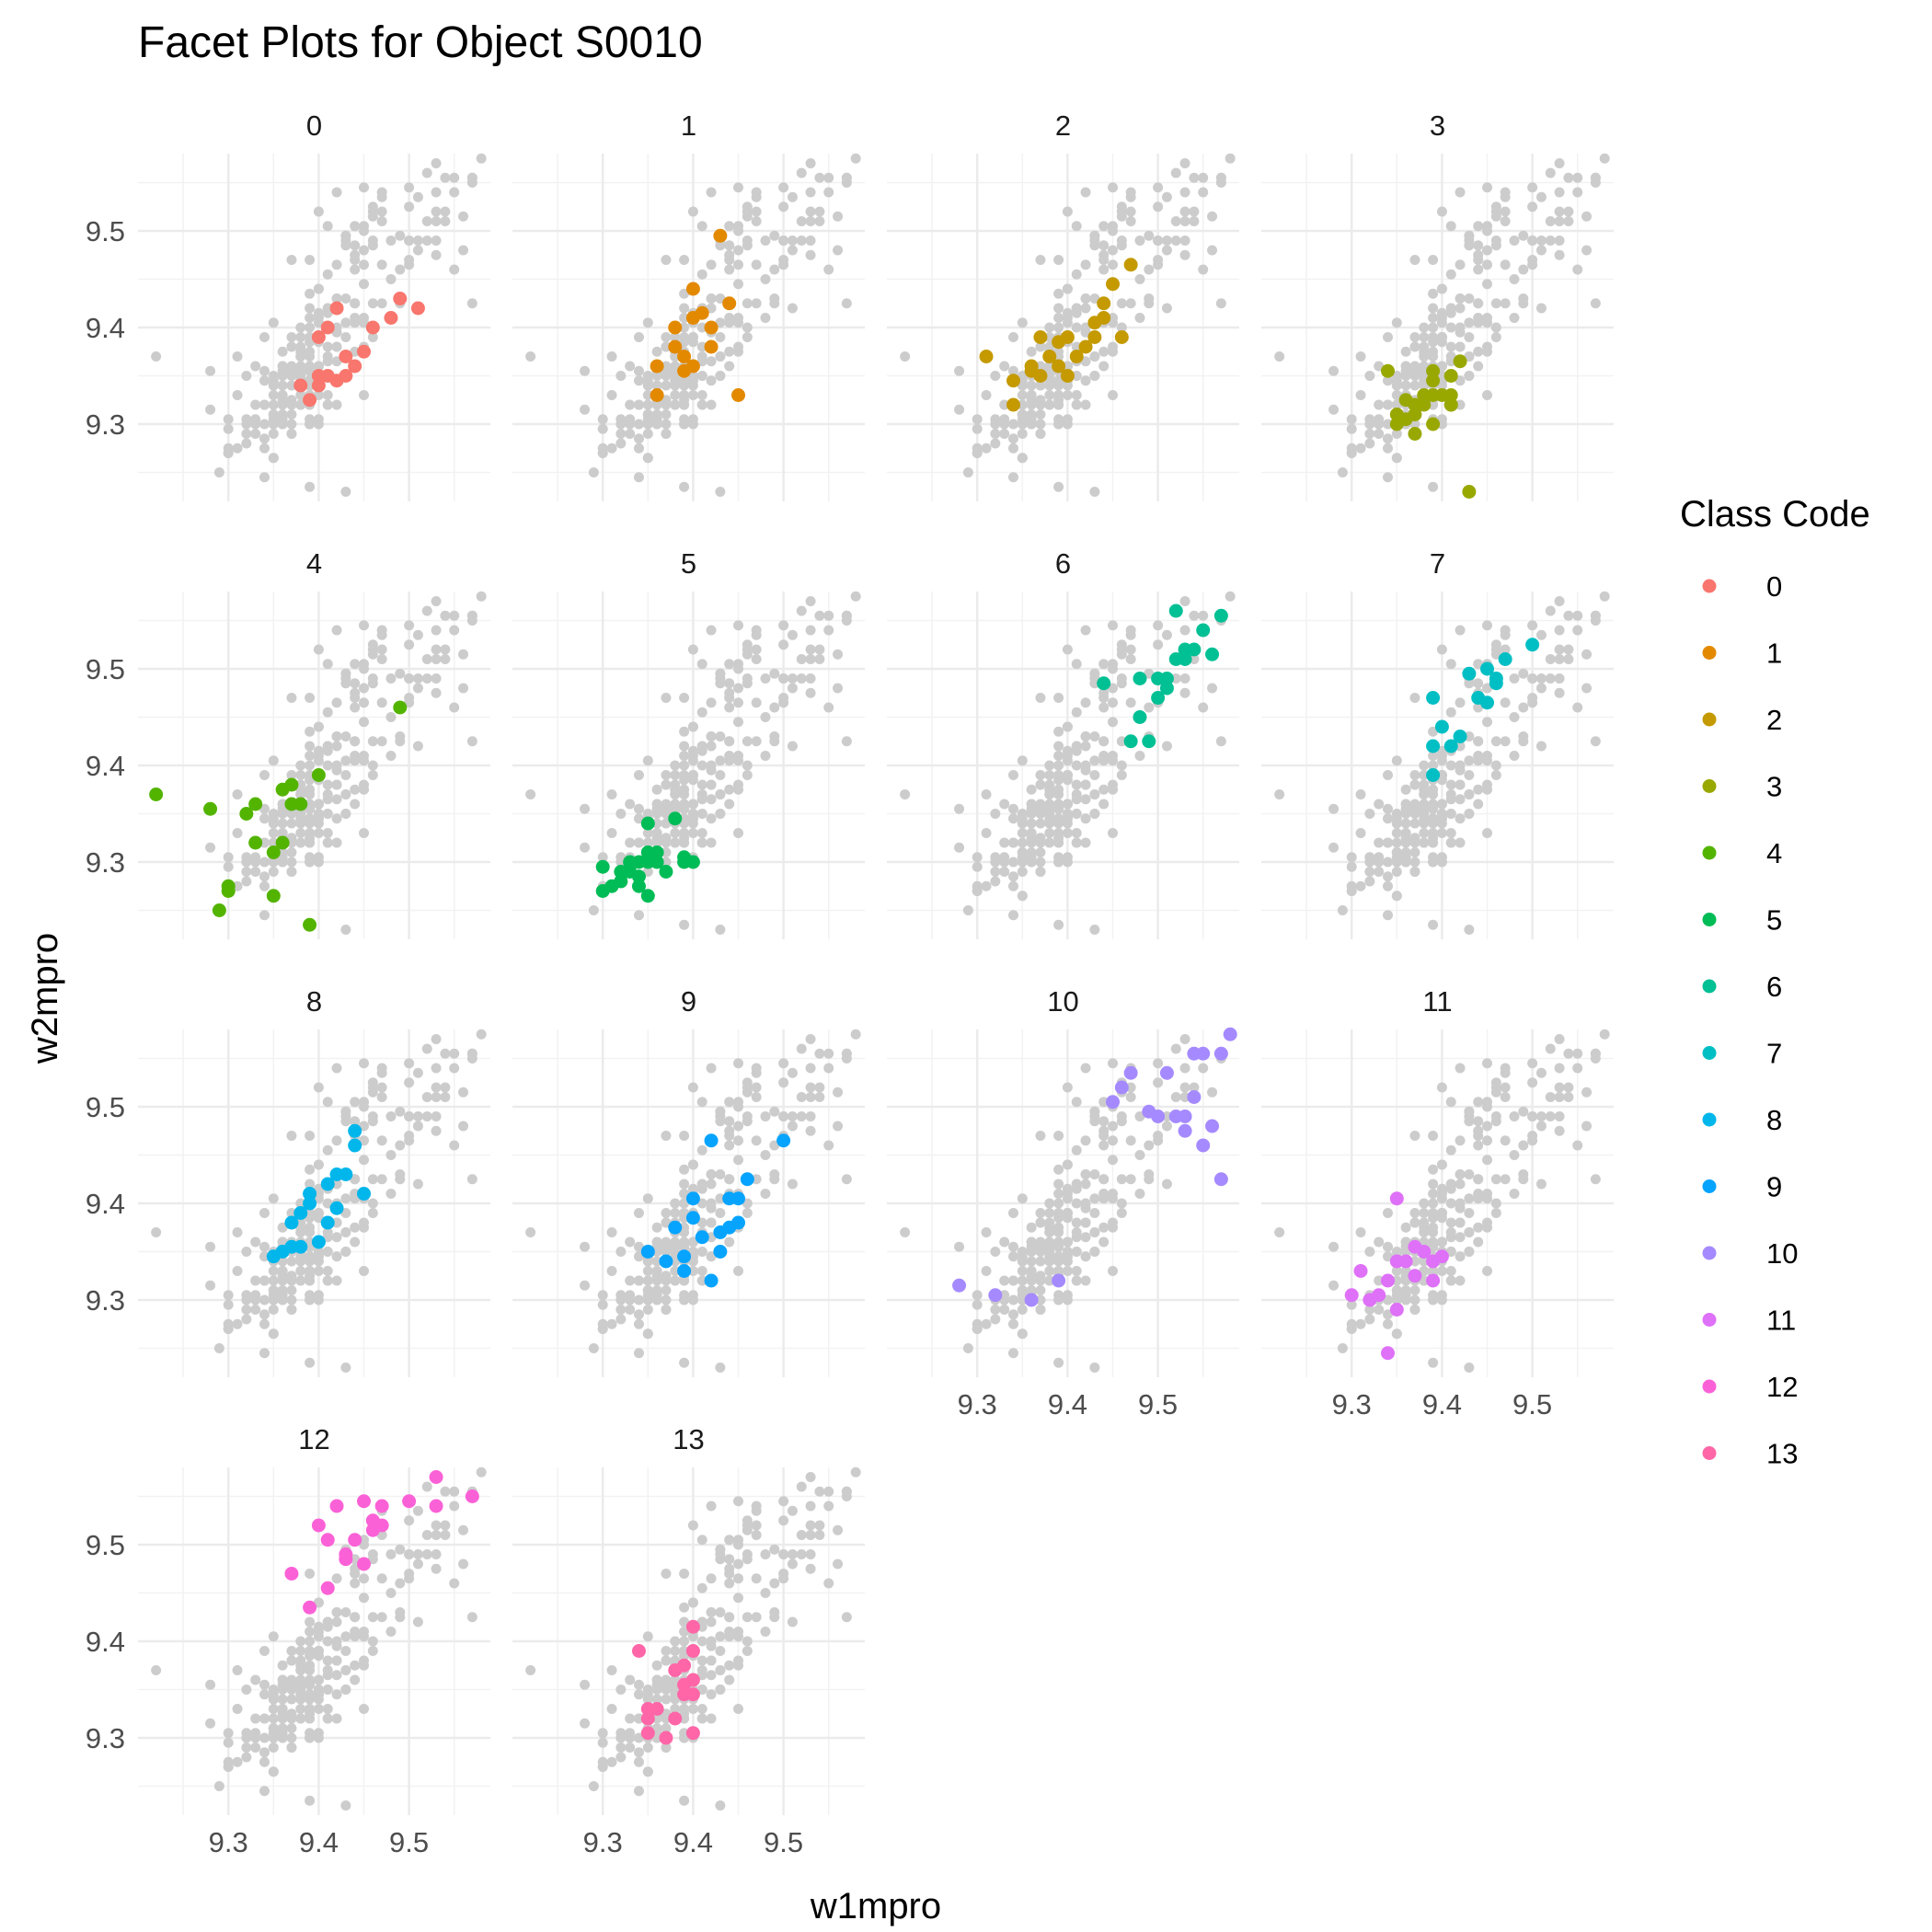 The width and height of the screenshot is (1932, 1932). Describe the element at coordinates (1352, 1404) in the screenshot. I see `x-tick-label: 9.3` at that location.